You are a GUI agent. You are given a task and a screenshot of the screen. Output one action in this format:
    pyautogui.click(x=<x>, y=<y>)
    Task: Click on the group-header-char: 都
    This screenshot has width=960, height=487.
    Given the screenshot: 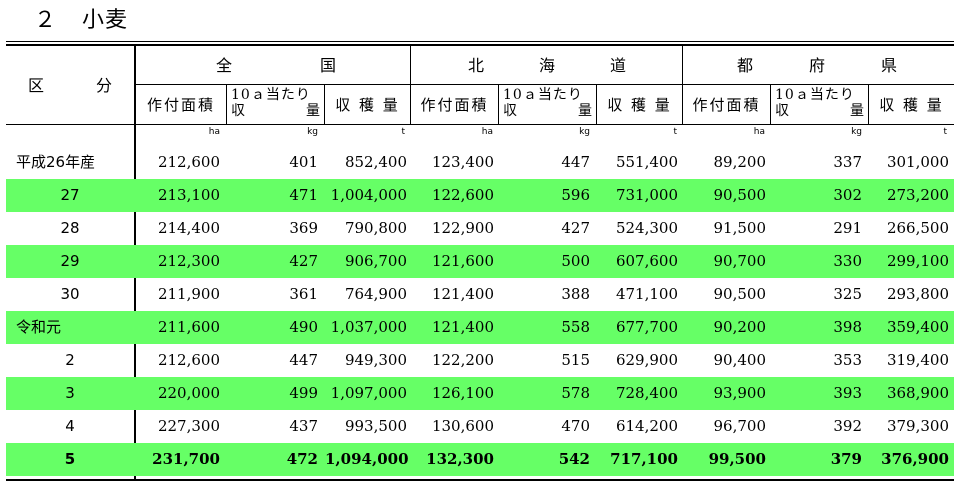 What is the action you would take?
    pyautogui.click(x=745, y=65)
    